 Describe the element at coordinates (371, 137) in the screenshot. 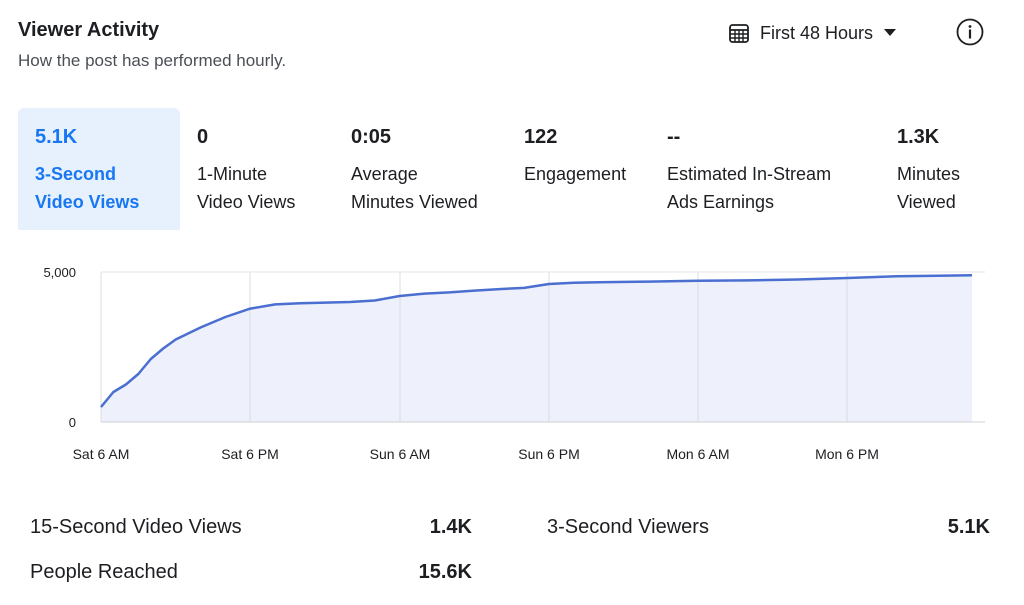

I see `metric-value: 0:05` at that location.